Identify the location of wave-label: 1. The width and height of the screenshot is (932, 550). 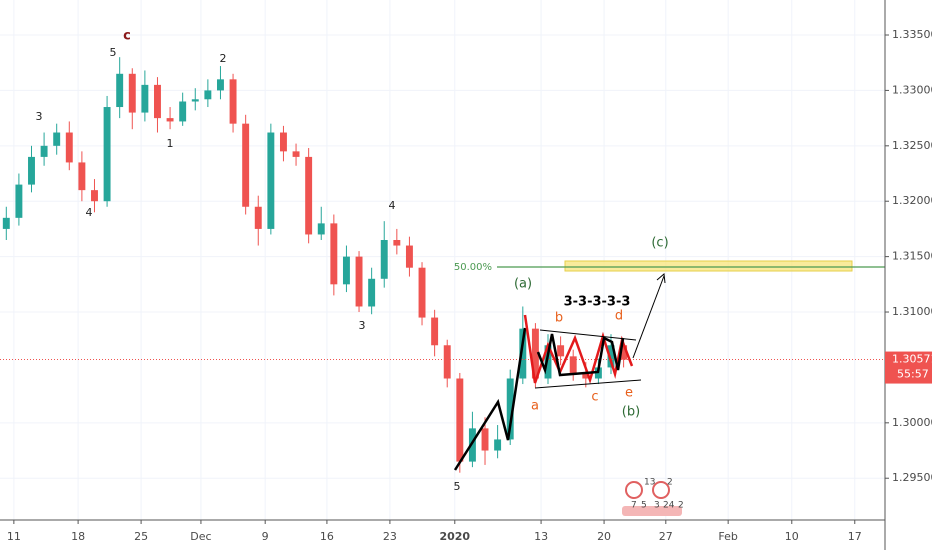
(170, 143).